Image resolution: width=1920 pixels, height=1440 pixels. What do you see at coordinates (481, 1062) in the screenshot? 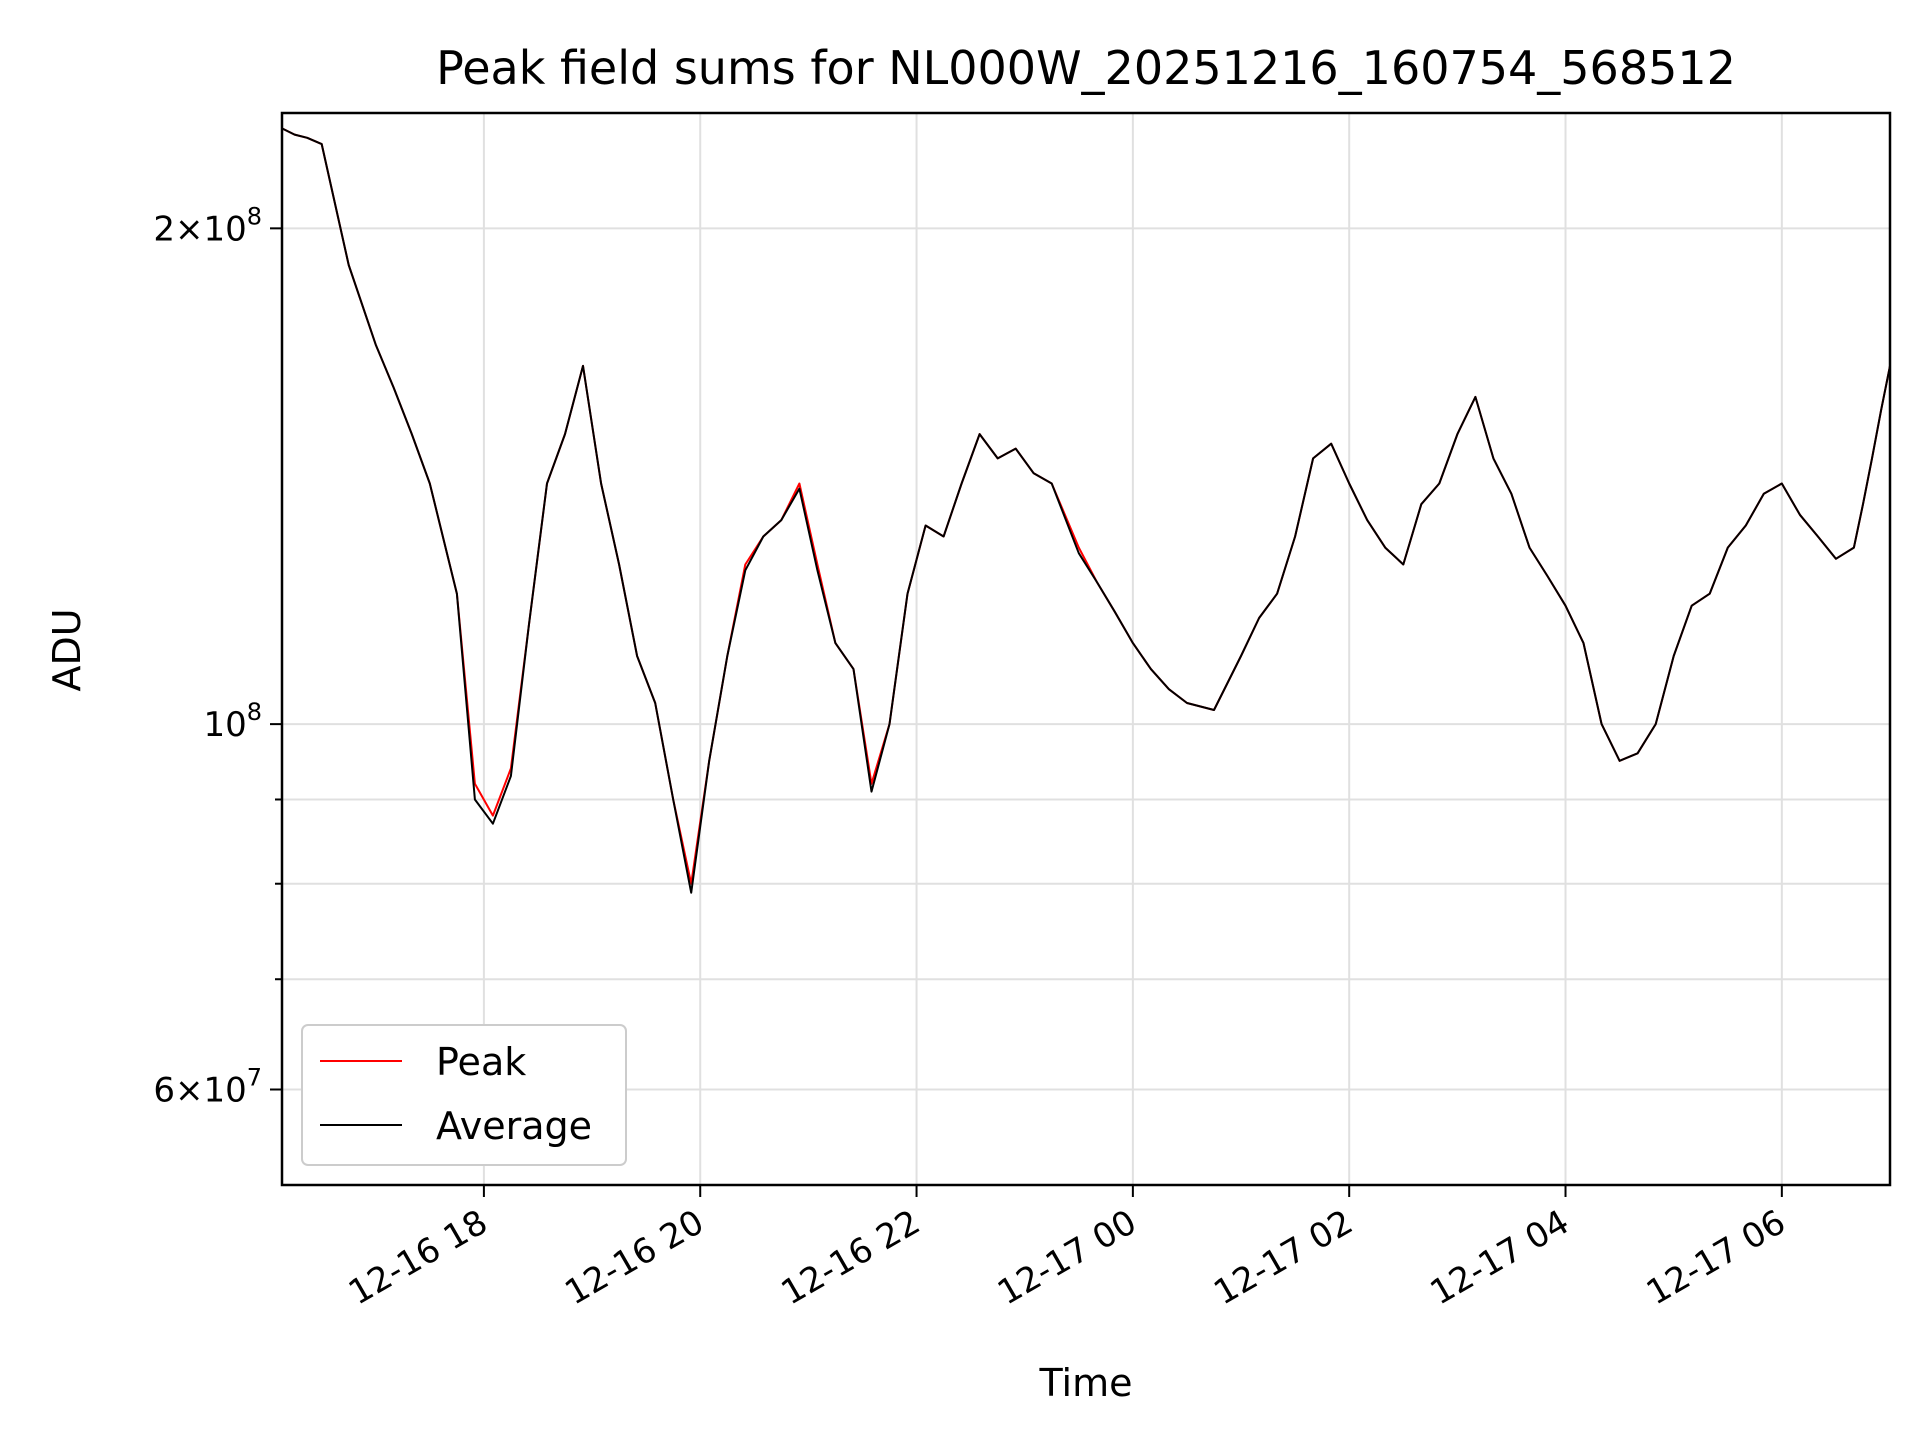
I see `legend-label-peak: Peak` at bounding box center [481, 1062].